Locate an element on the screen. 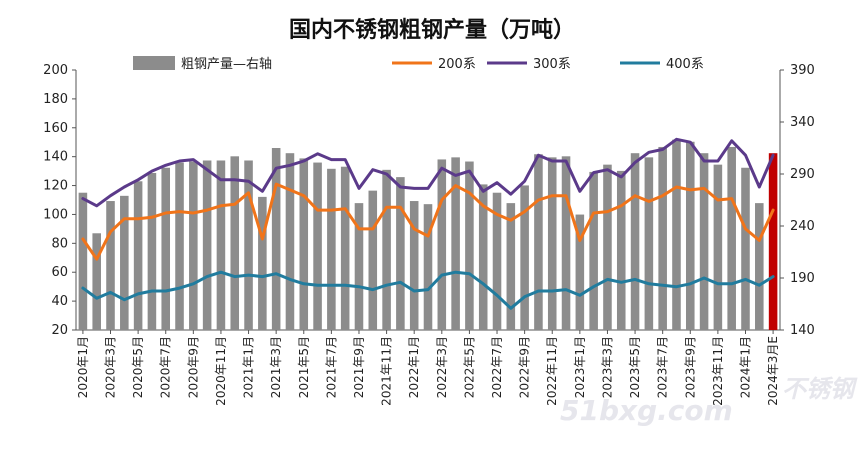  y-left-tick-label: 100 is located at coordinates (55, 214).